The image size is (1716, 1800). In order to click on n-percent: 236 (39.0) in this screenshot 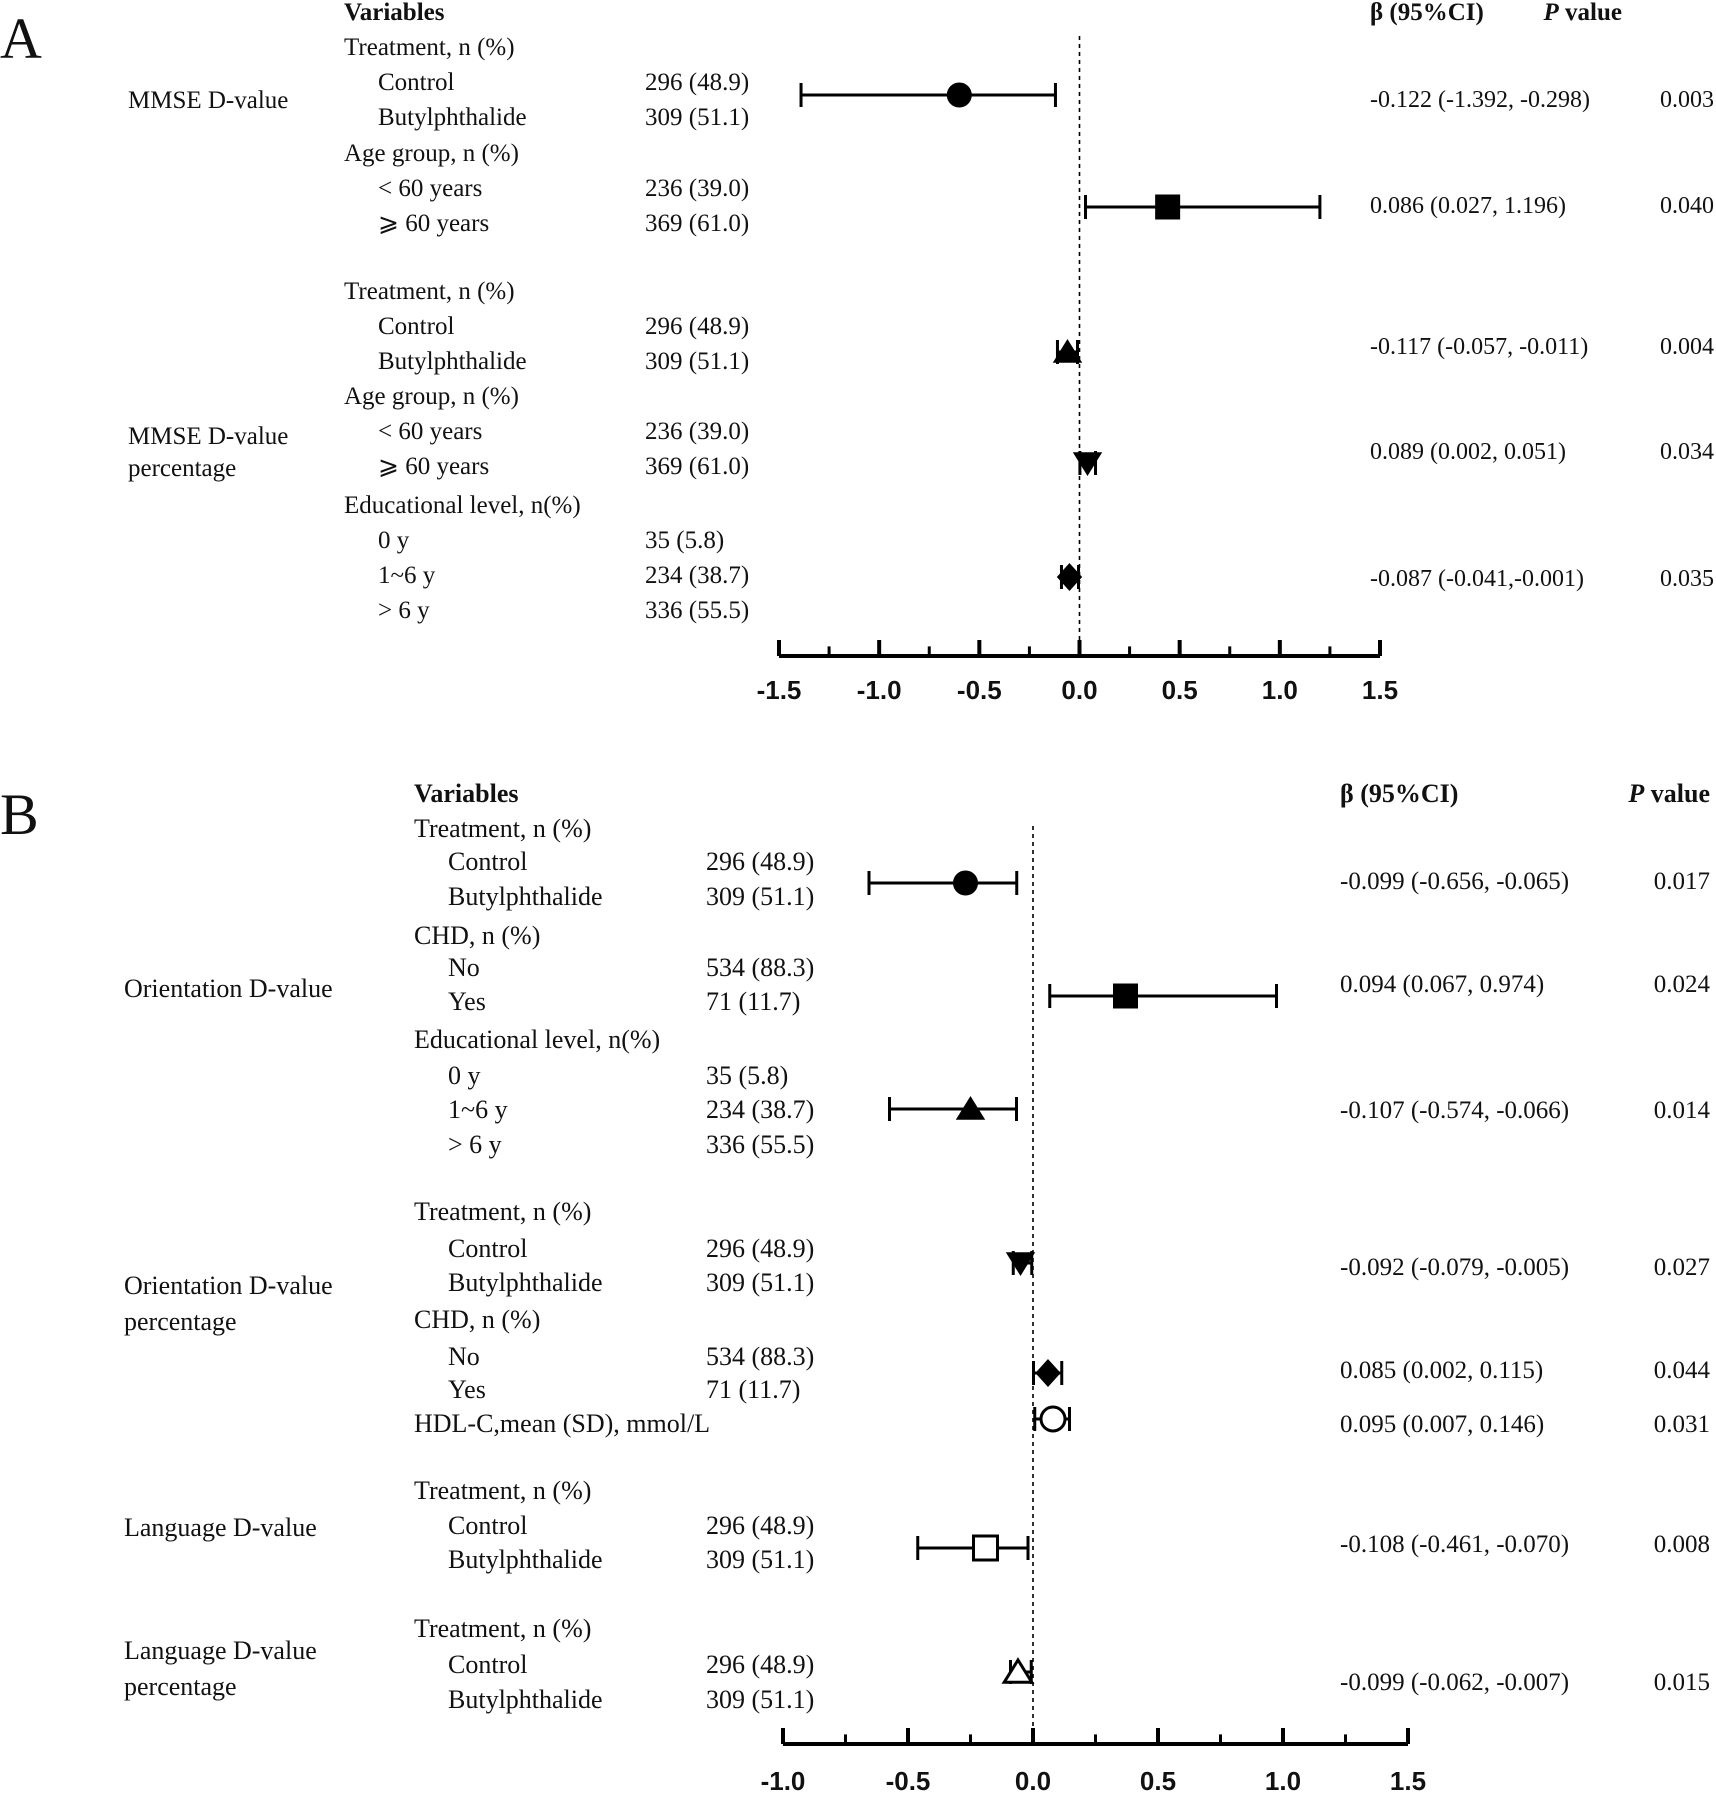, I will do `click(697, 188)`.